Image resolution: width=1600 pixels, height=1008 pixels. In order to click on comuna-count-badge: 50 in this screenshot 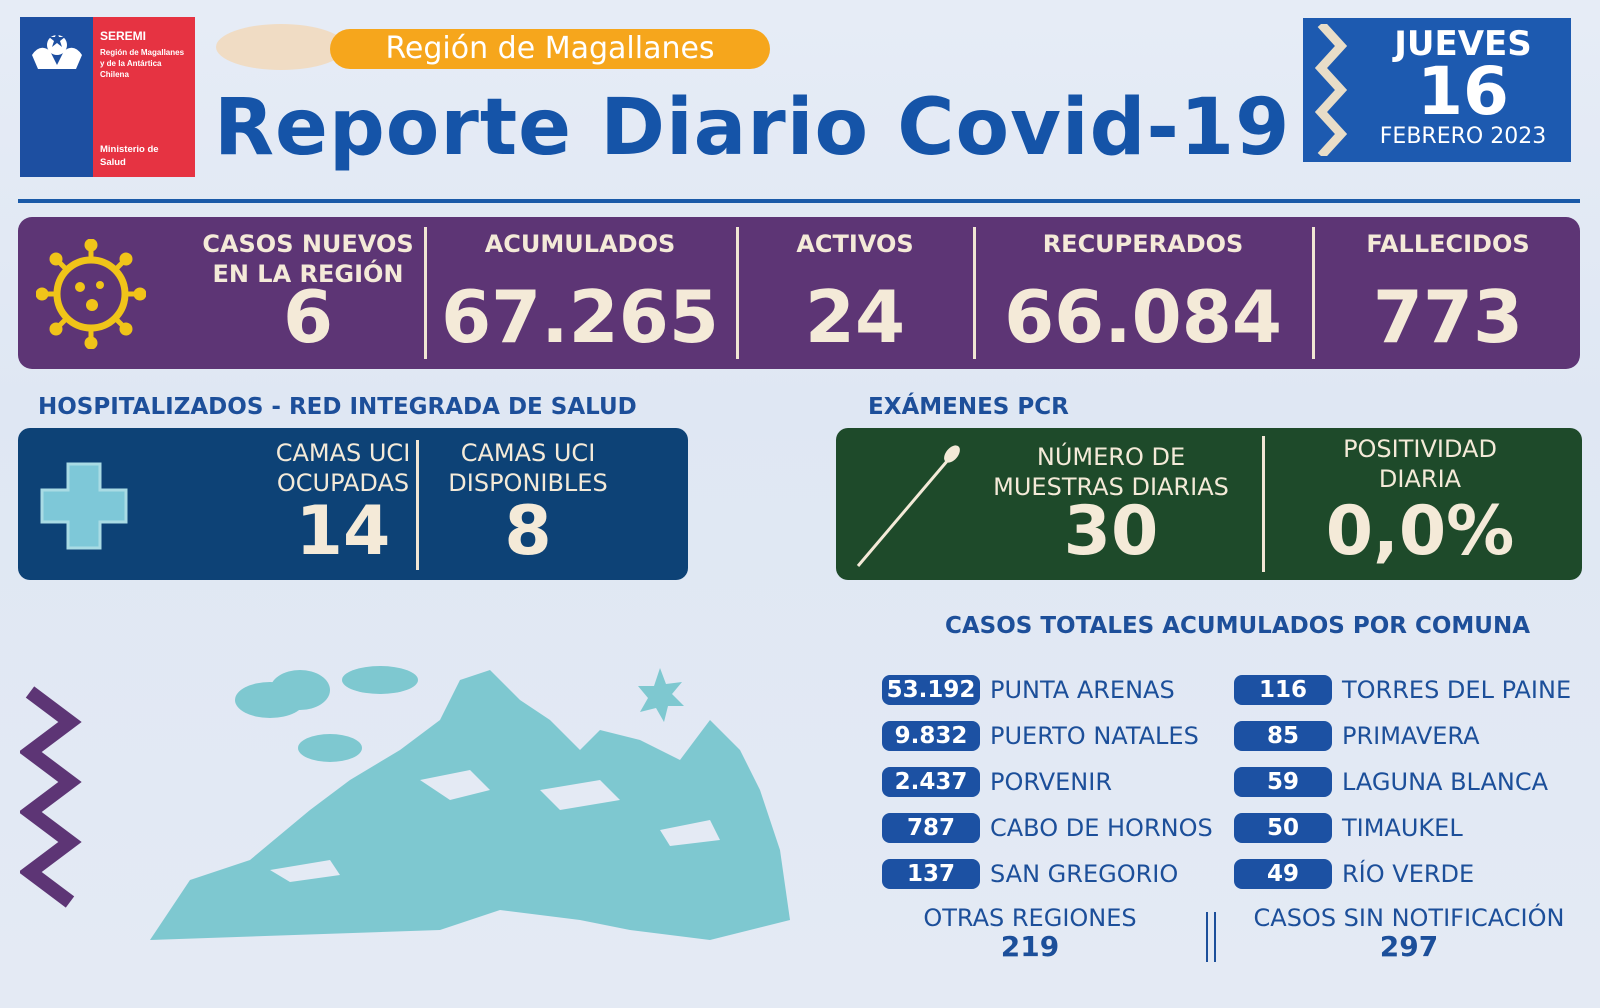, I will do `click(1283, 828)`.